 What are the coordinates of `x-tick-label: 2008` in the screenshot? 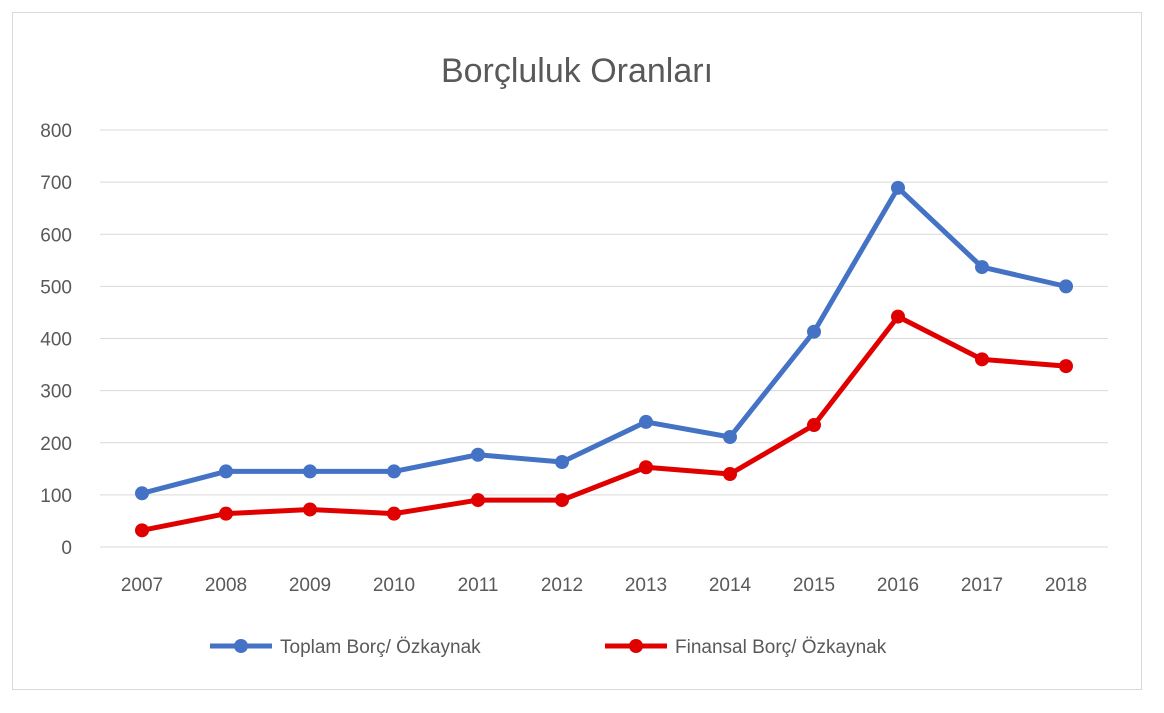 It's located at (226, 585).